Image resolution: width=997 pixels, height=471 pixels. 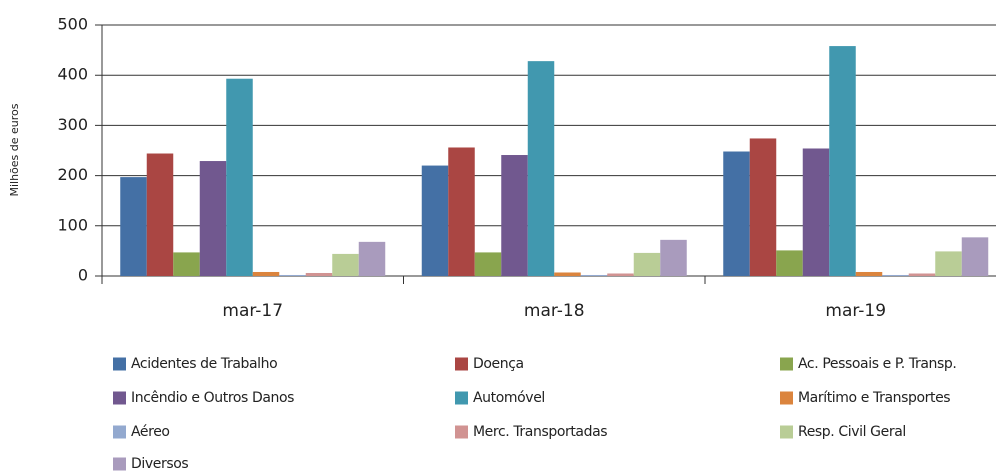 I want to click on y-axis-label: Milhões de euros, so click(x=14, y=149).